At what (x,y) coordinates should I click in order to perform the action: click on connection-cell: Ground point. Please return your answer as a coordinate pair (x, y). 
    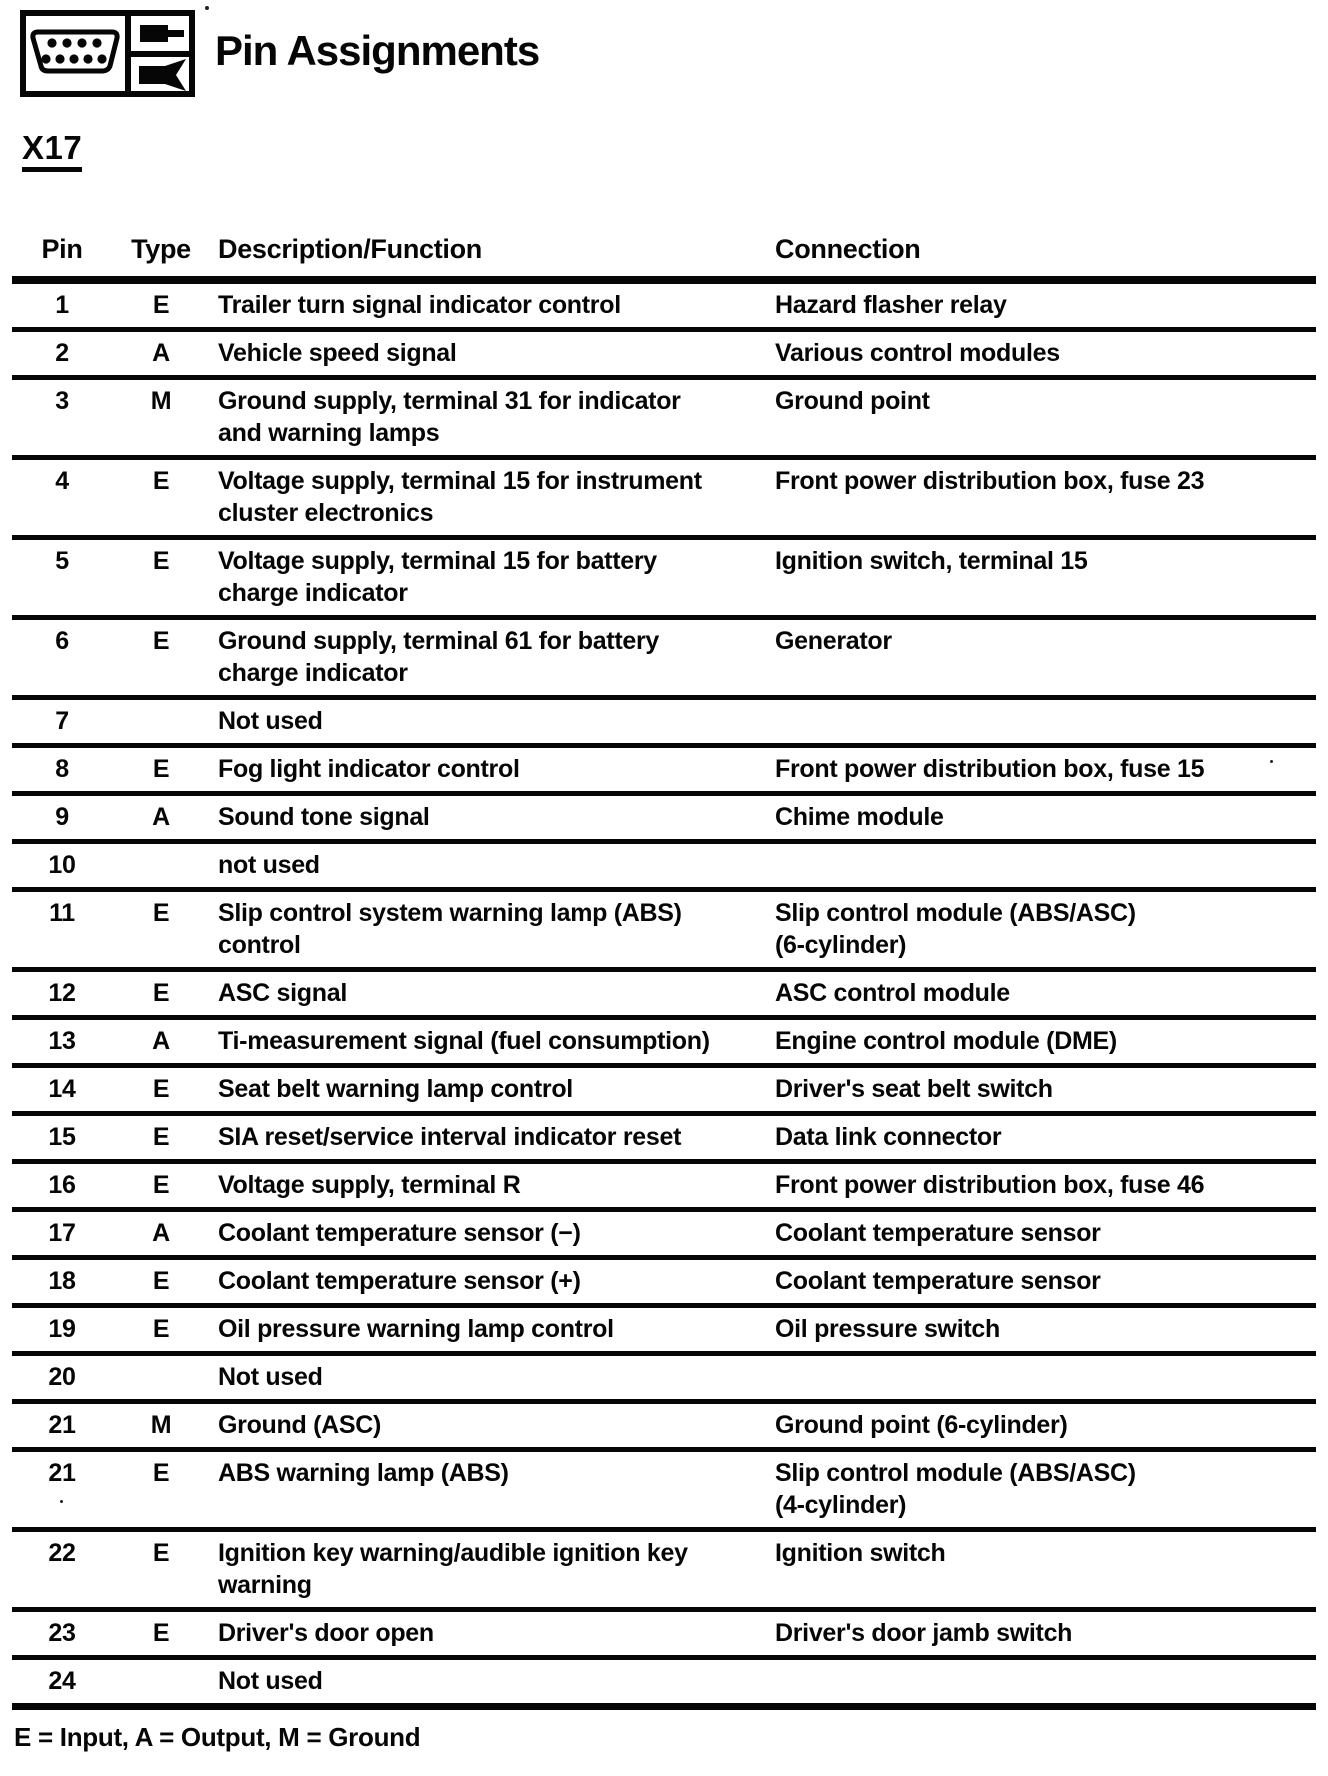
    Looking at the image, I should click on (852, 401).